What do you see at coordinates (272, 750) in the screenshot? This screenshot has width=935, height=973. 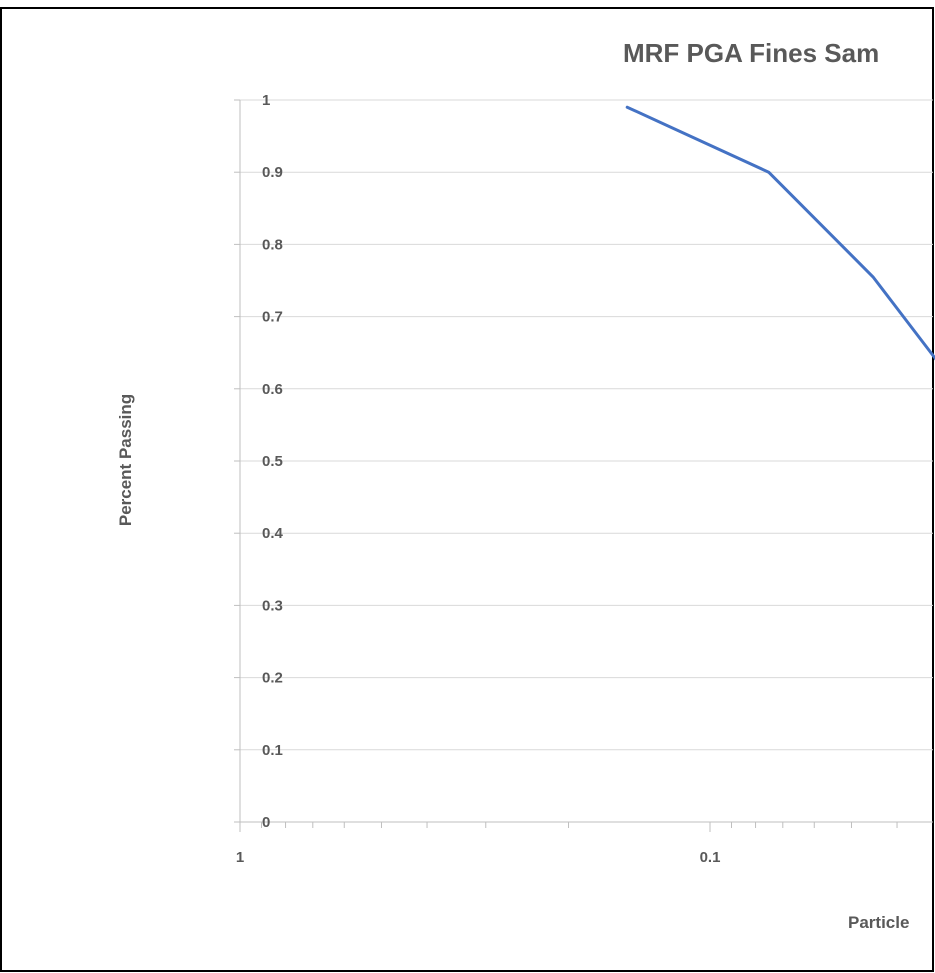 I see `y-tick-label: 0.1` at bounding box center [272, 750].